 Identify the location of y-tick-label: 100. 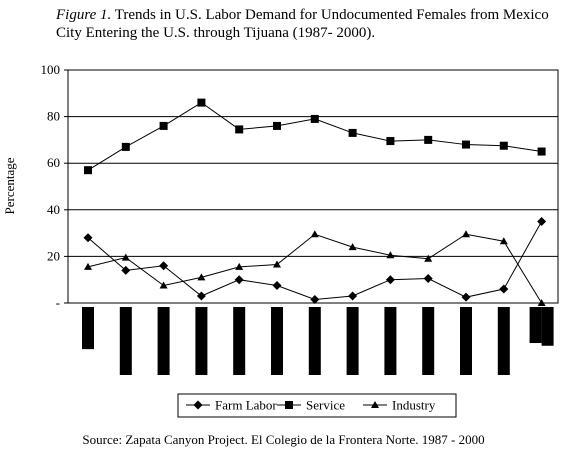
(51, 69).